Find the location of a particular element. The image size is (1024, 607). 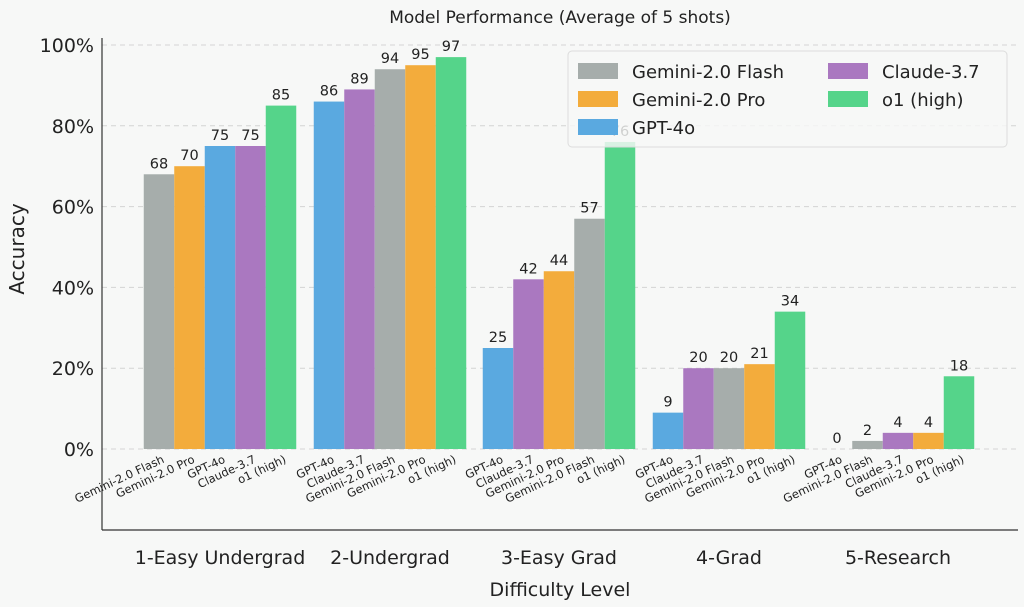

legend-label: Claude-3.7 is located at coordinates (931, 72).